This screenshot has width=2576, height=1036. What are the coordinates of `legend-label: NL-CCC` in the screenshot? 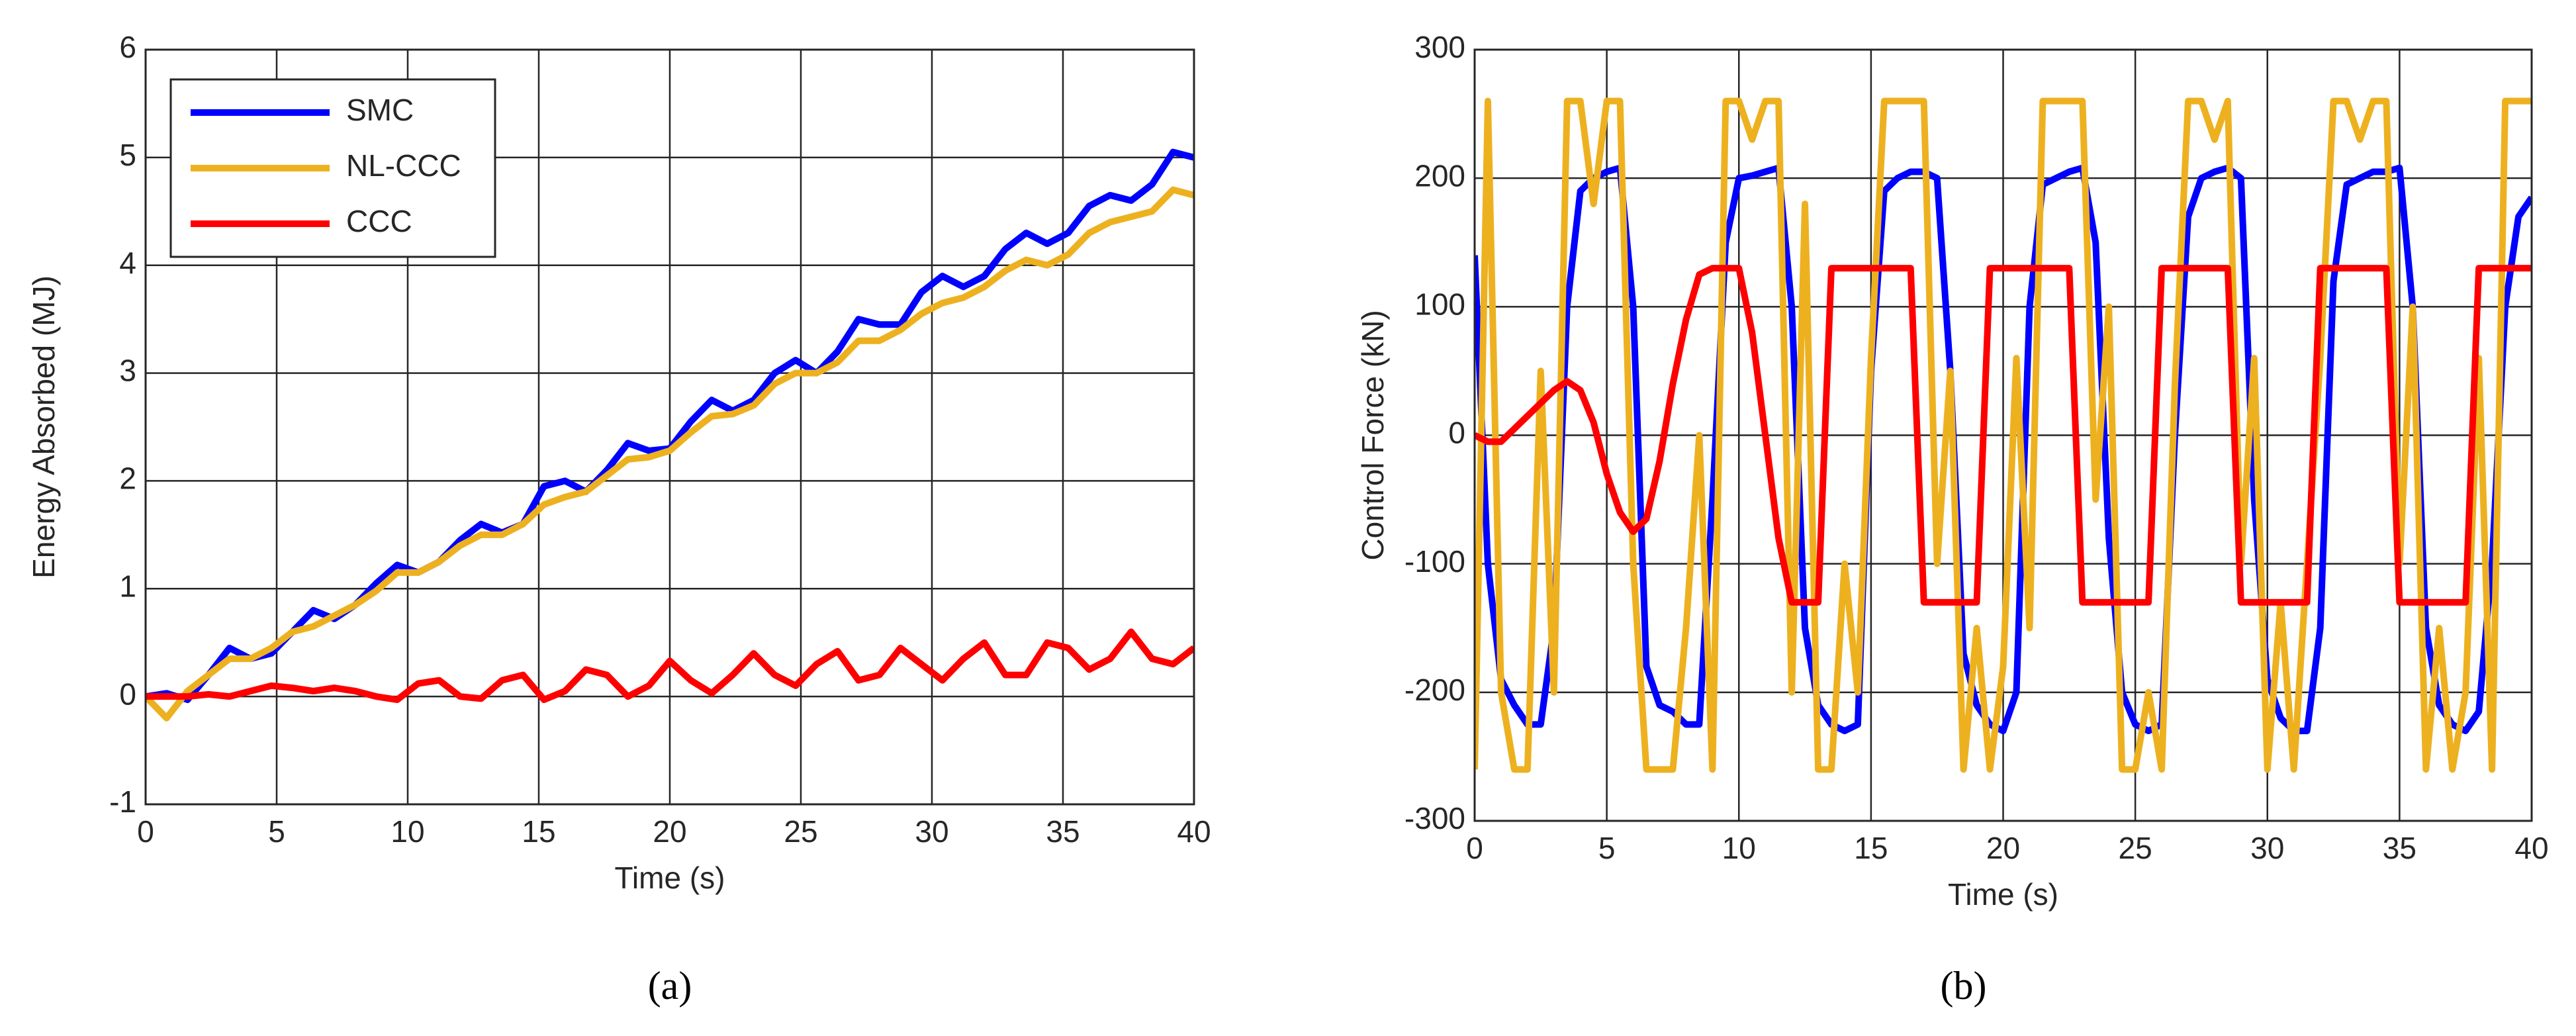 It's located at (403, 165).